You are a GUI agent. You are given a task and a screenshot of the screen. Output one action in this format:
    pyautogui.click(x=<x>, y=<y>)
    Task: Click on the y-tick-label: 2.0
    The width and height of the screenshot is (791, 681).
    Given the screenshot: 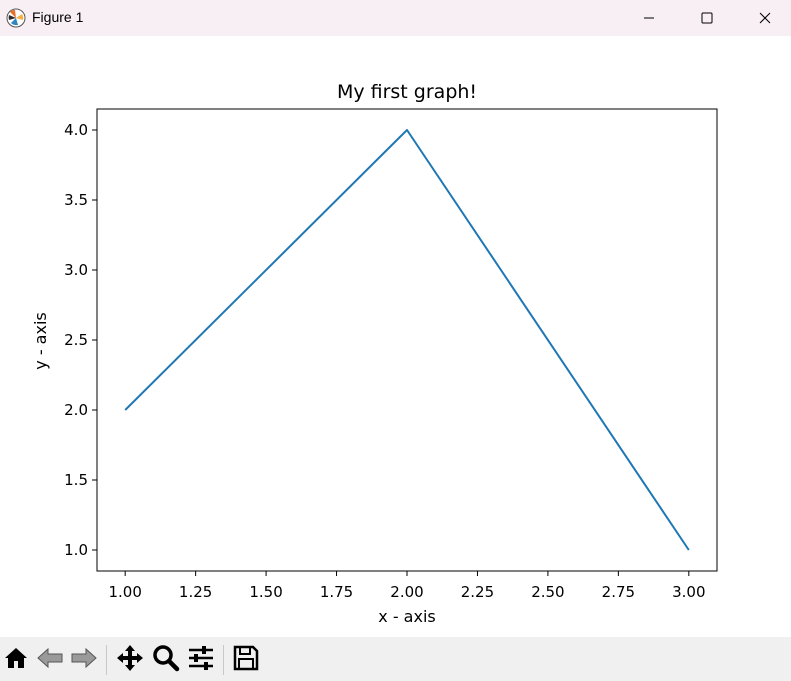 What is the action you would take?
    pyautogui.click(x=76, y=410)
    